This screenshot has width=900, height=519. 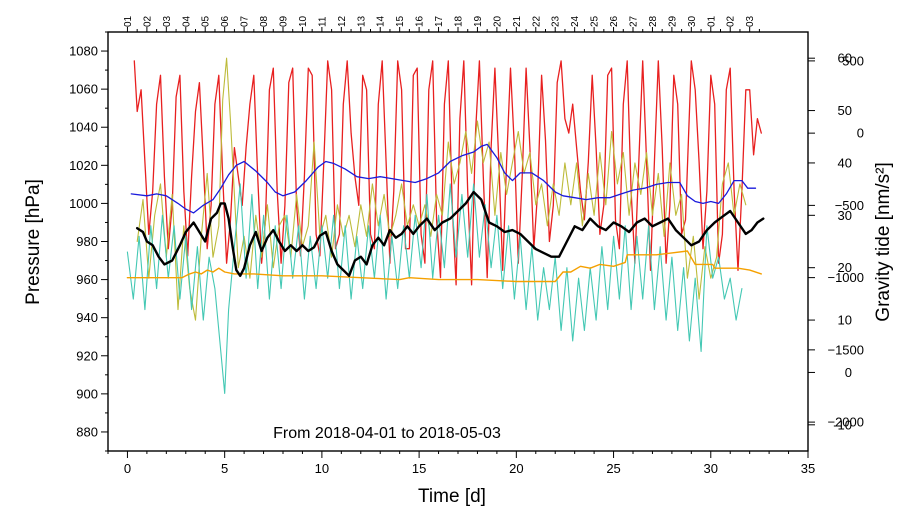 What do you see at coordinates (692, 21) in the screenshot?
I see `date-tick-label: 30` at bounding box center [692, 21].